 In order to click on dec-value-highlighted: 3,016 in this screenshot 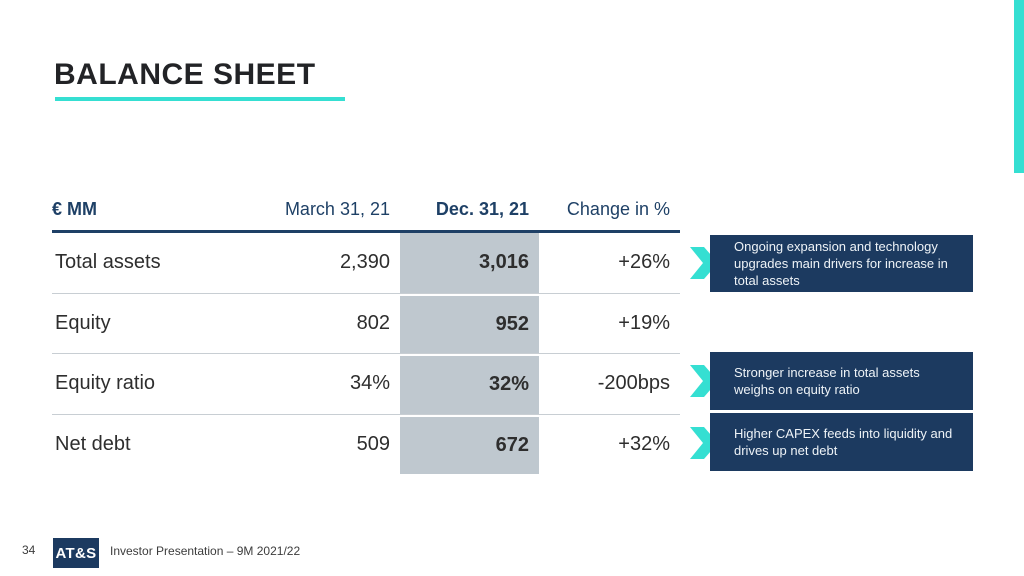, I will do `click(469, 263)`.